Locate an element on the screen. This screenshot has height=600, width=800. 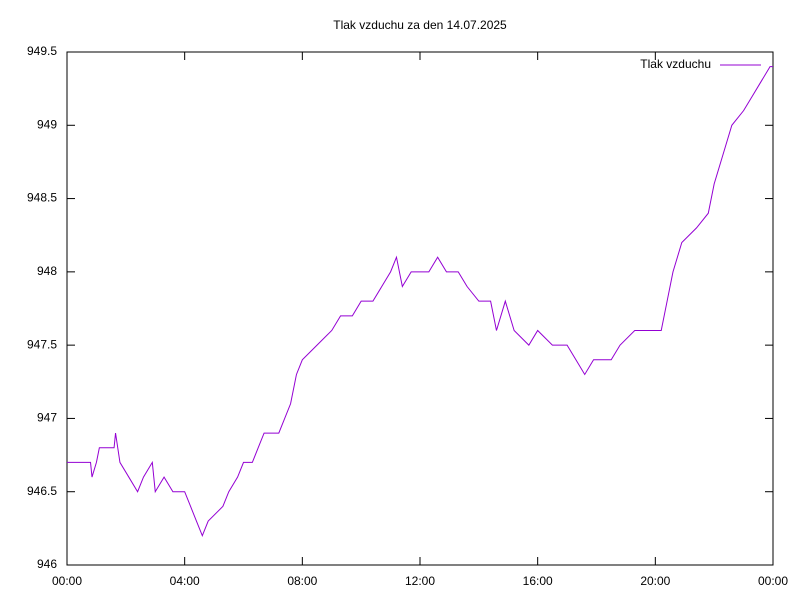
x-tick-label: 16:00 is located at coordinates (538, 581).